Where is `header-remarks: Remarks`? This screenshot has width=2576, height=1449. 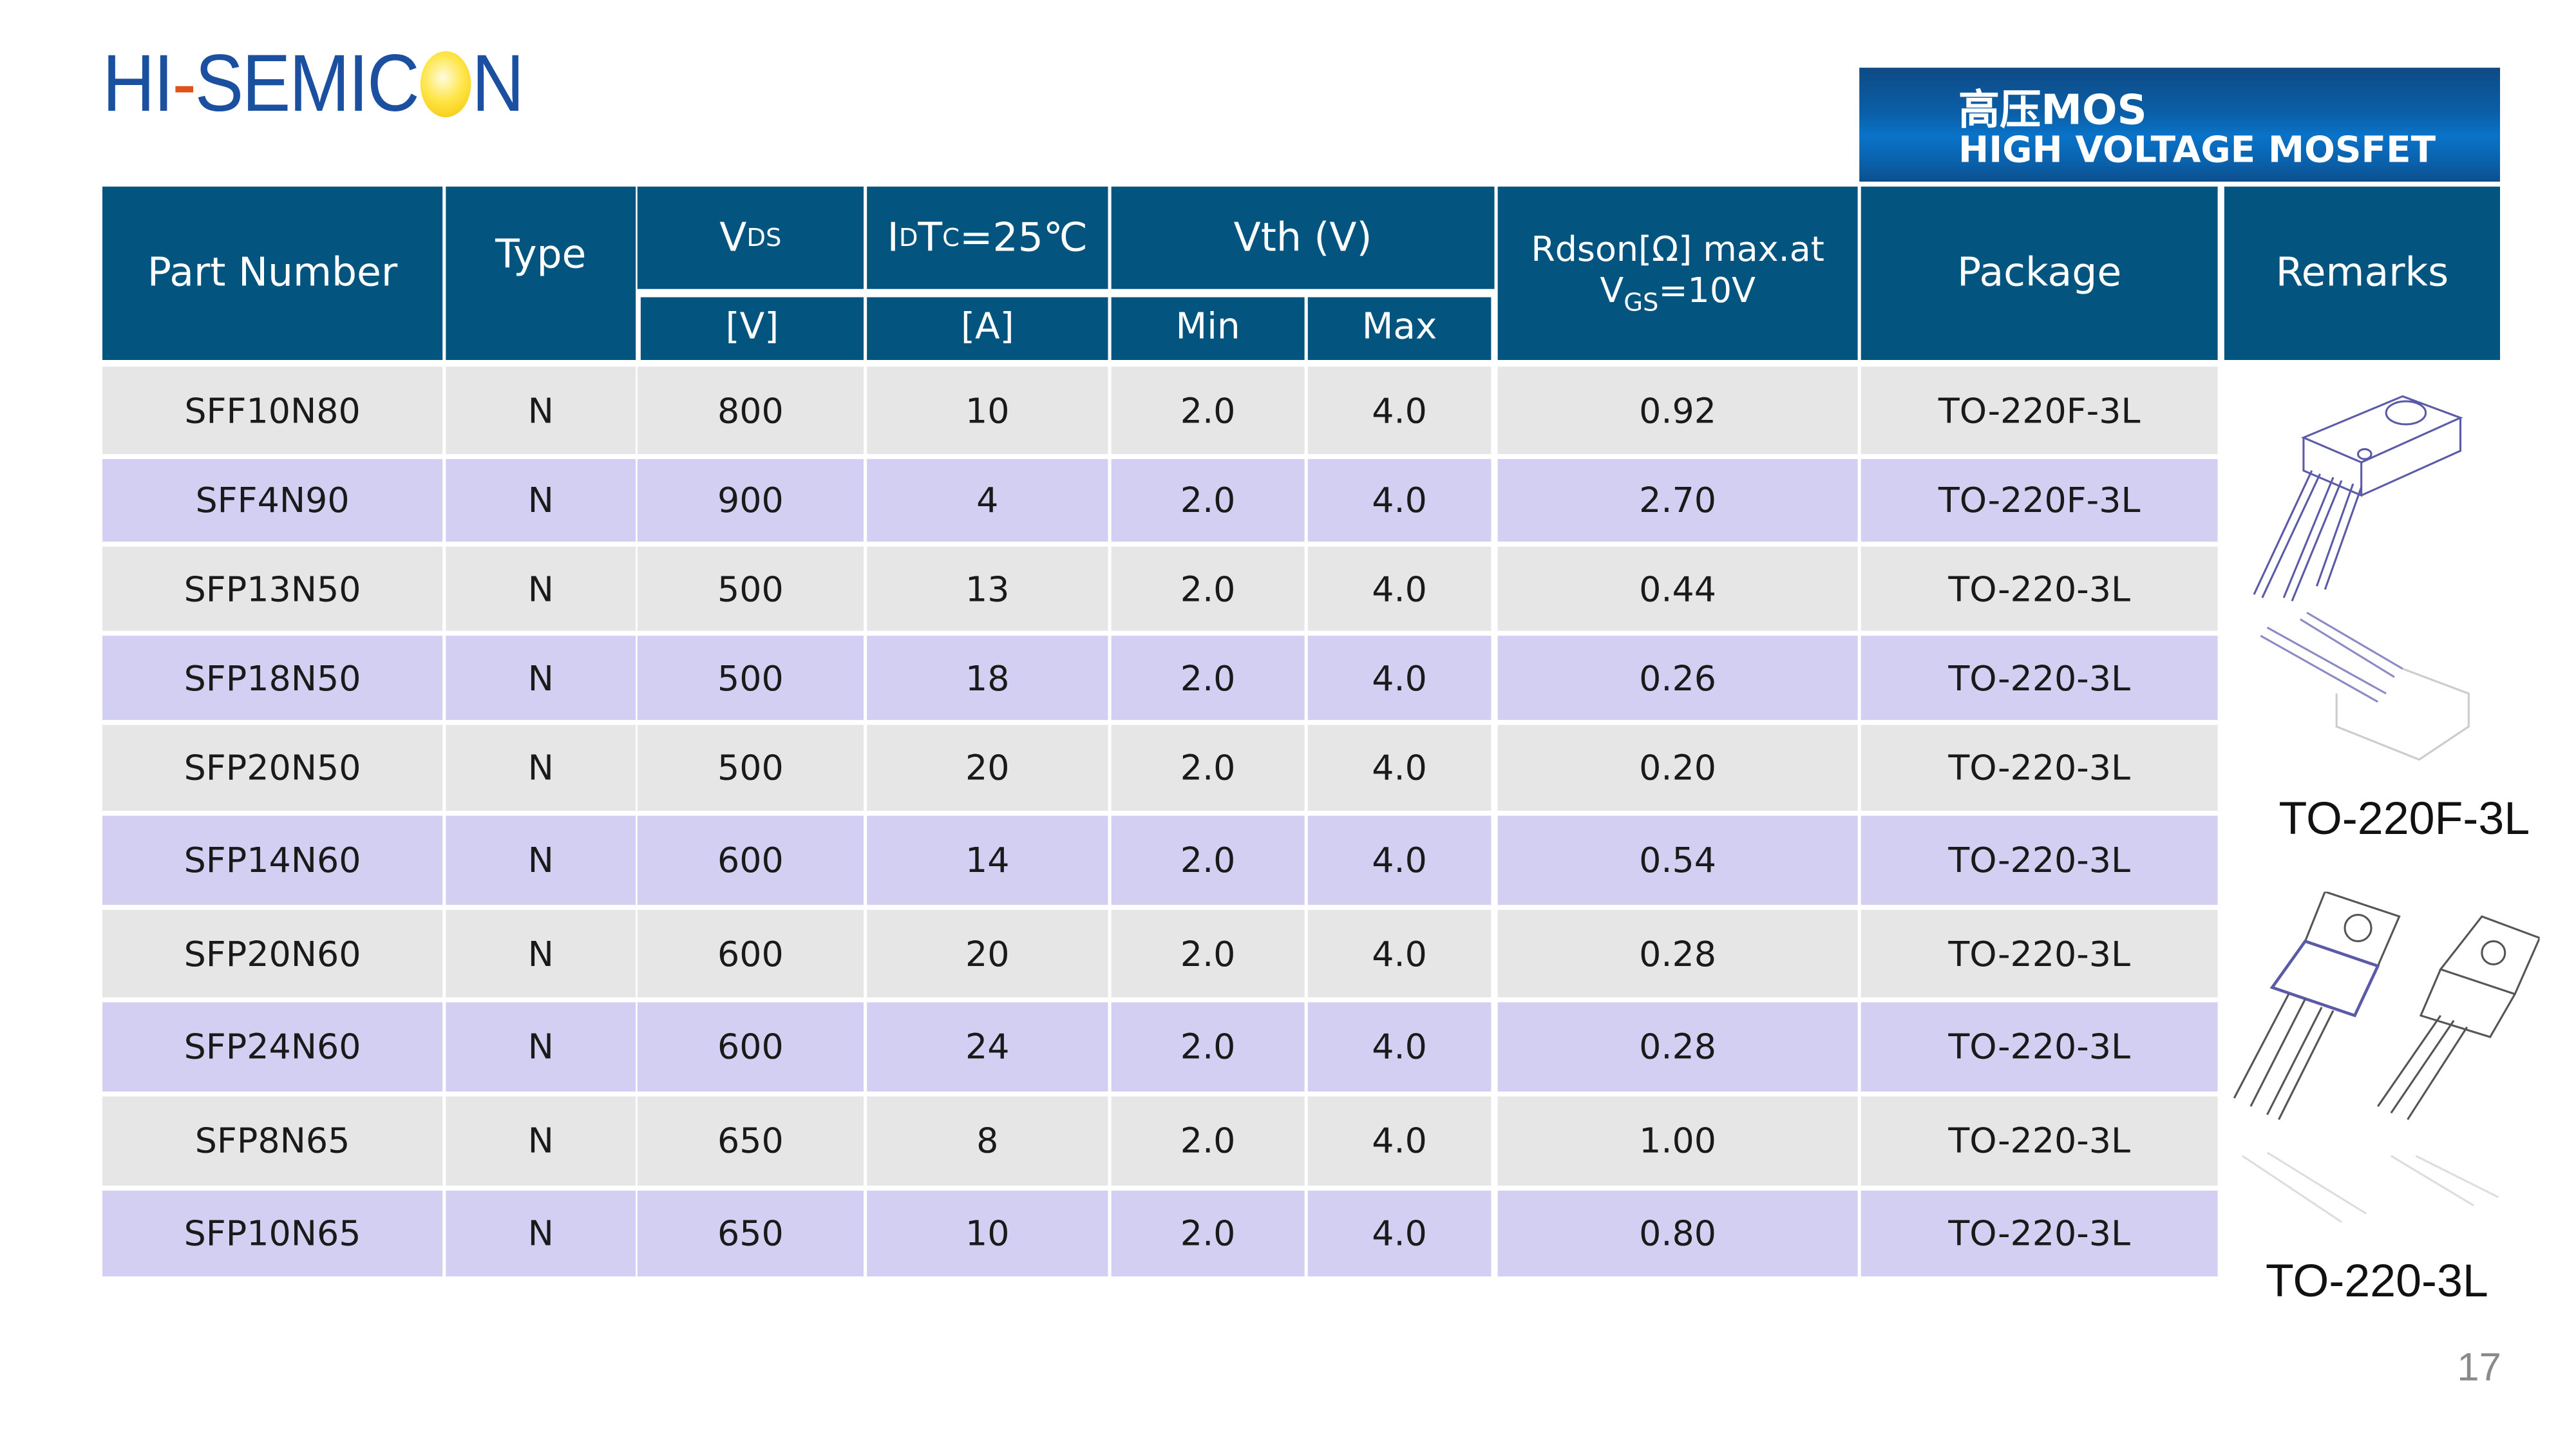
header-remarks: Remarks is located at coordinates (2363, 273).